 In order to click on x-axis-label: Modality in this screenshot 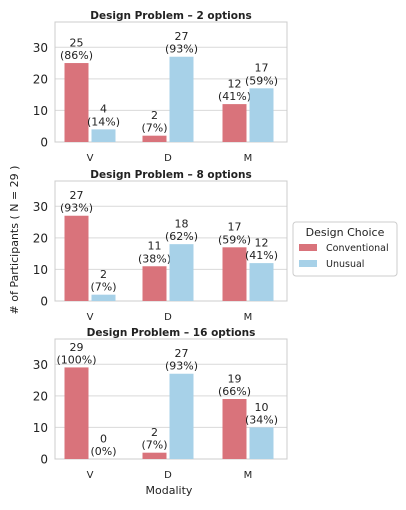, I will do `click(169, 490)`.